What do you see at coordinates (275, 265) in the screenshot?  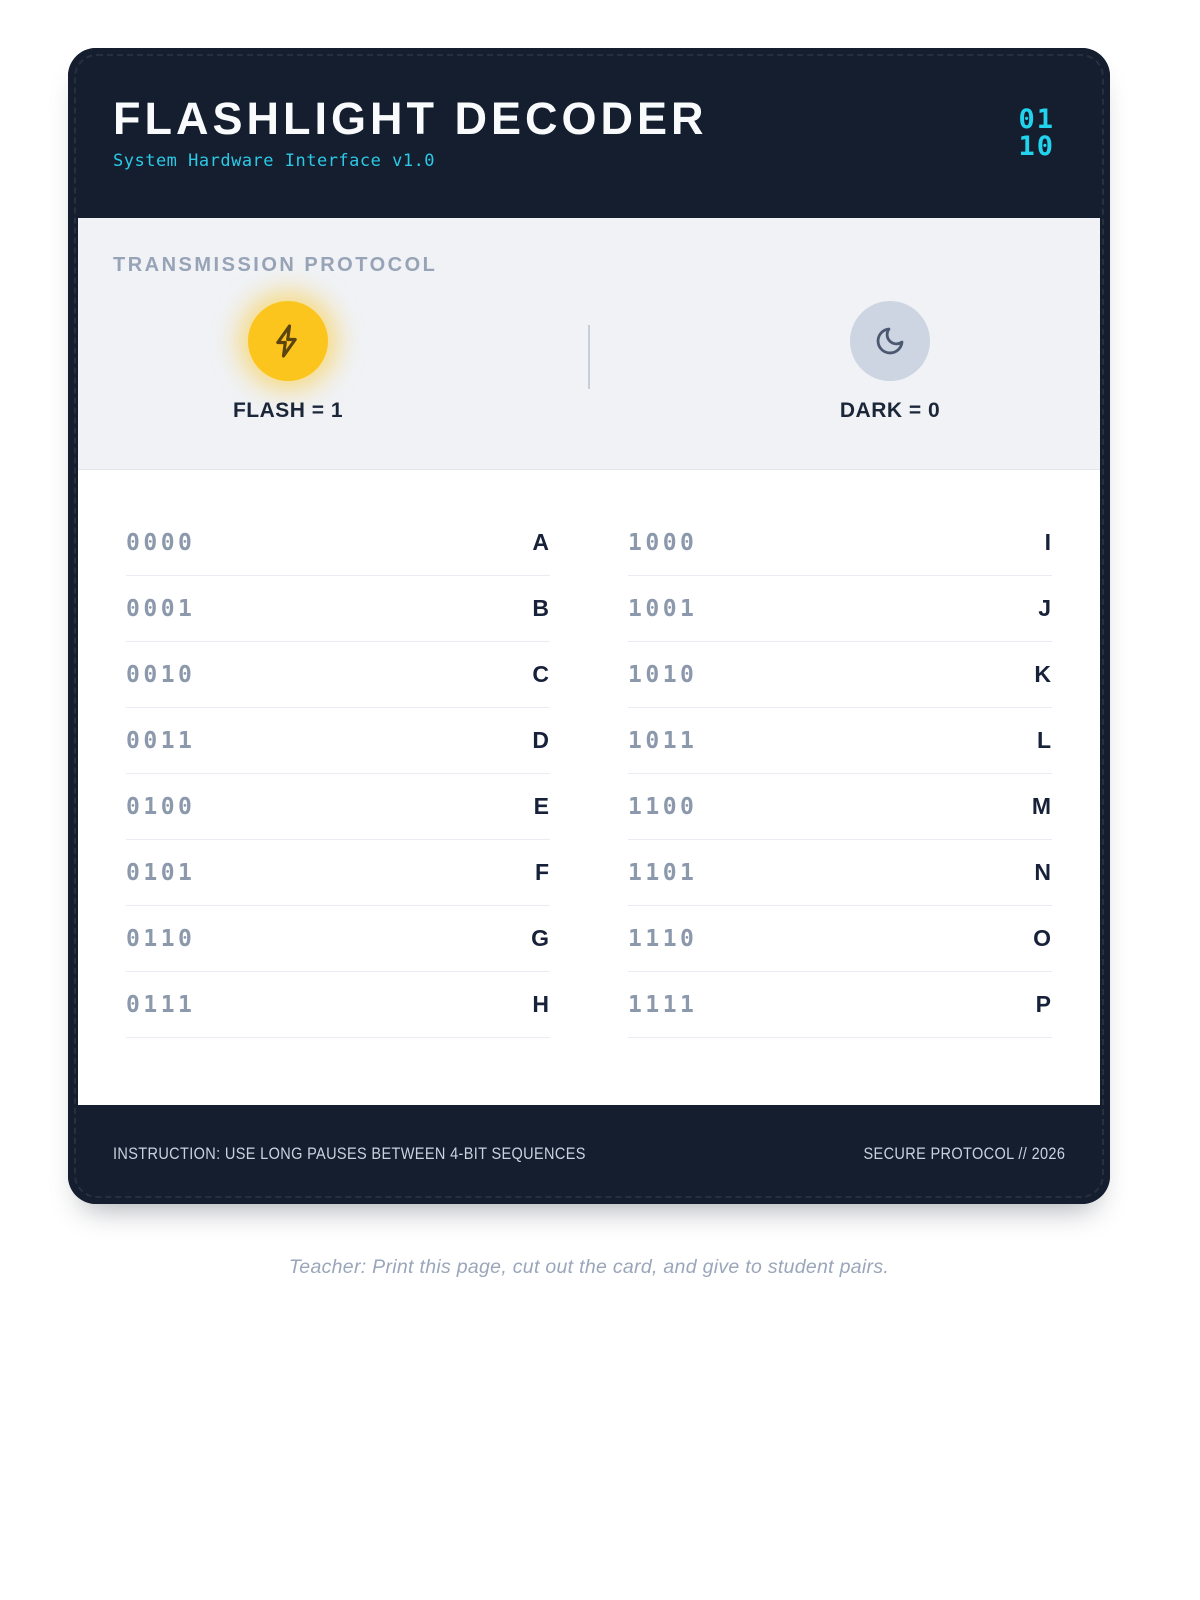 I see `section-label: TRANSMISSION PROTOCOL` at bounding box center [275, 265].